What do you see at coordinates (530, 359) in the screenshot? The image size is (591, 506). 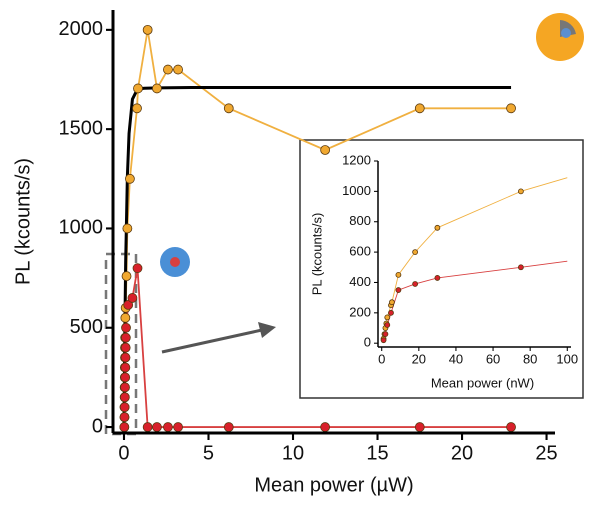 I see `x-tick-label: 80` at bounding box center [530, 359].